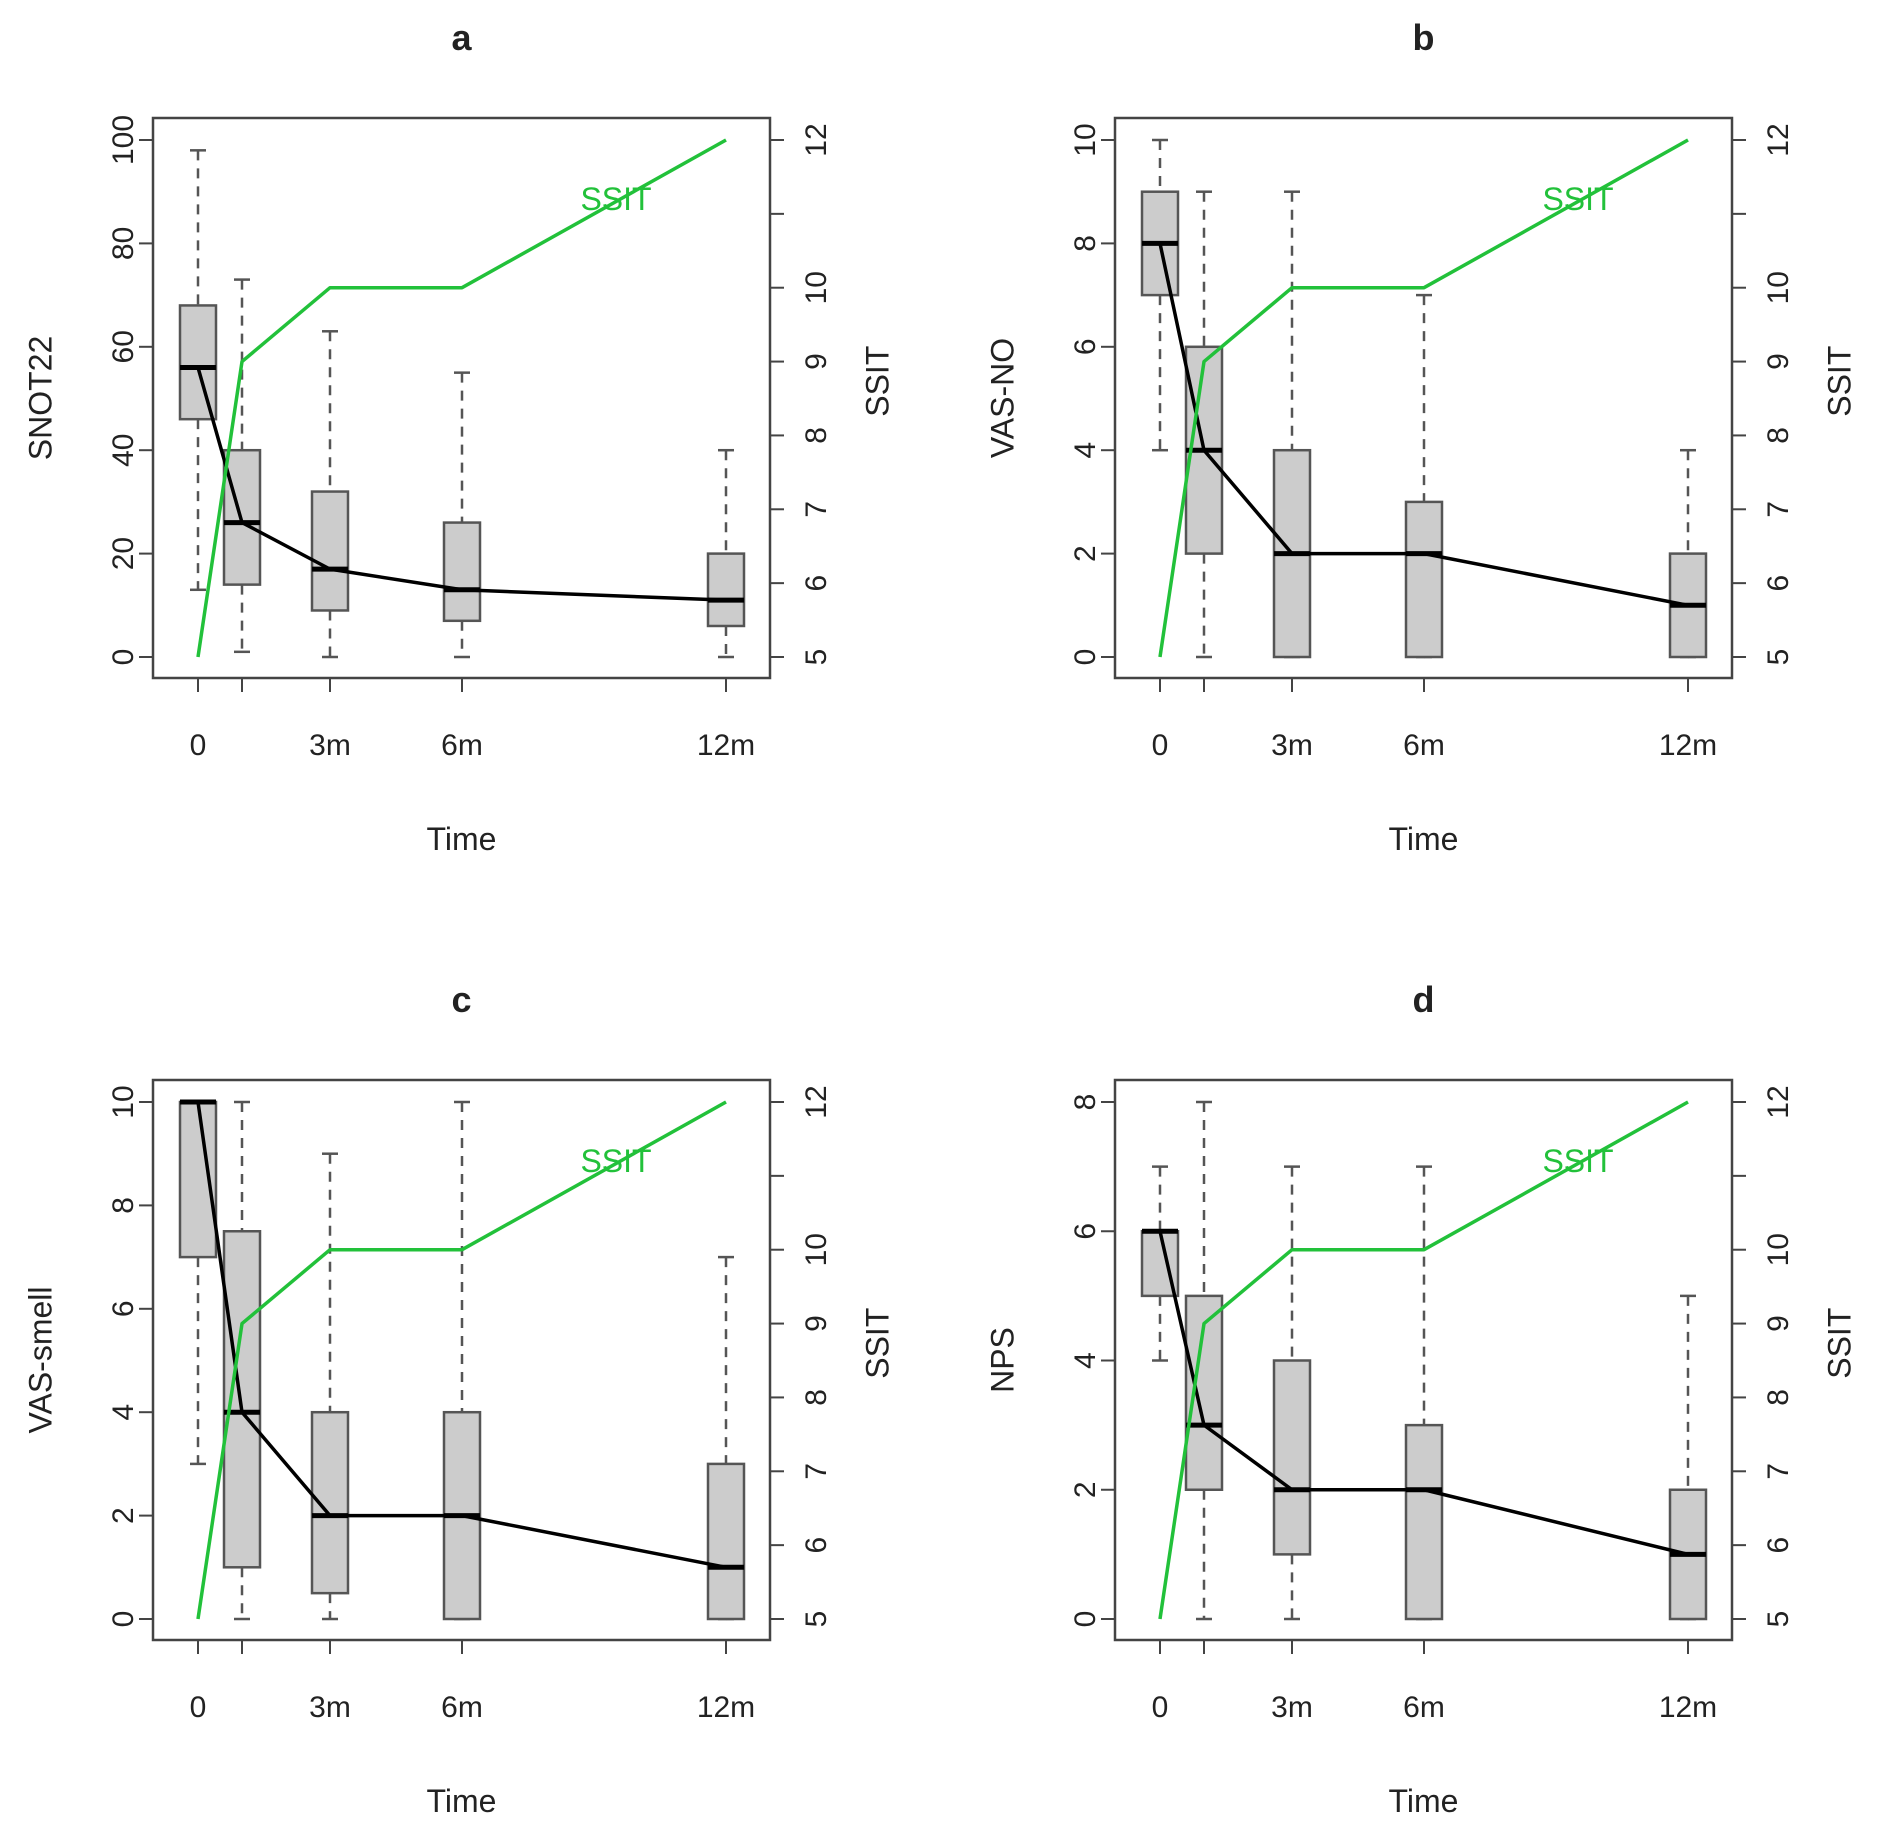 Image resolution: width=1880 pixels, height=1841 pixels. I want to click on y-axis-title: NPS, so click(1002, 1360).